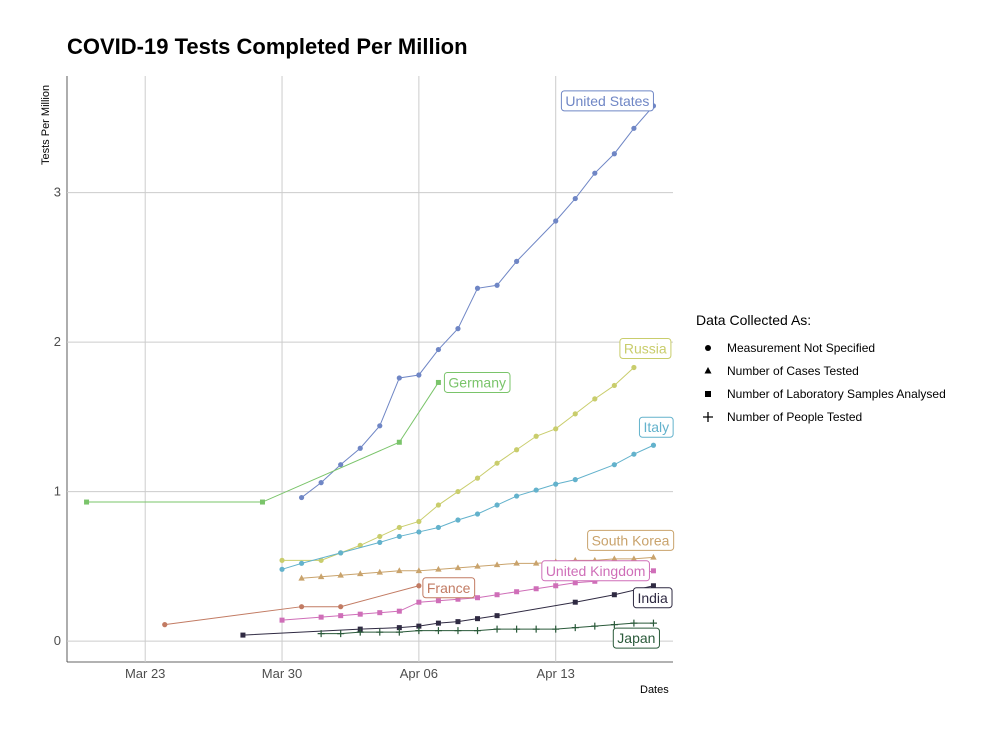  What do you see at coordinates (708, 393) in the screenshot?
I see `square-marker-icon` at bounding box center [708, 393].